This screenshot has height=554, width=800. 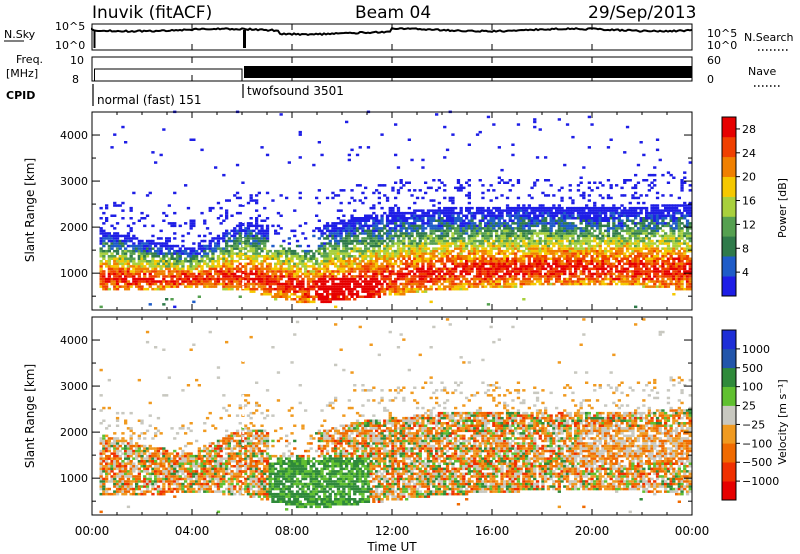 What do you see at coordinates (399, 36) in the screenshot?
I see `noise-panel: N.Sky 10^5 10^0 10^5 10^0 N.Search` at bounding box center [399, 36].